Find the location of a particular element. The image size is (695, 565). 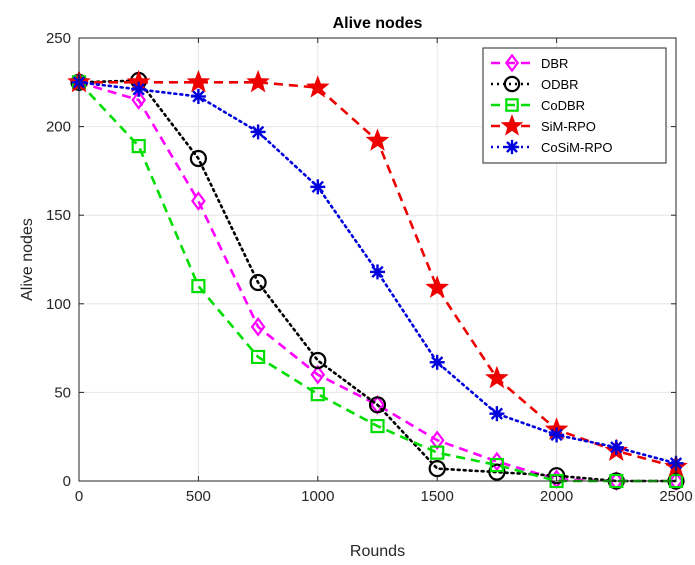

x-tick-label: 500 is located at coordinates (198, 496).